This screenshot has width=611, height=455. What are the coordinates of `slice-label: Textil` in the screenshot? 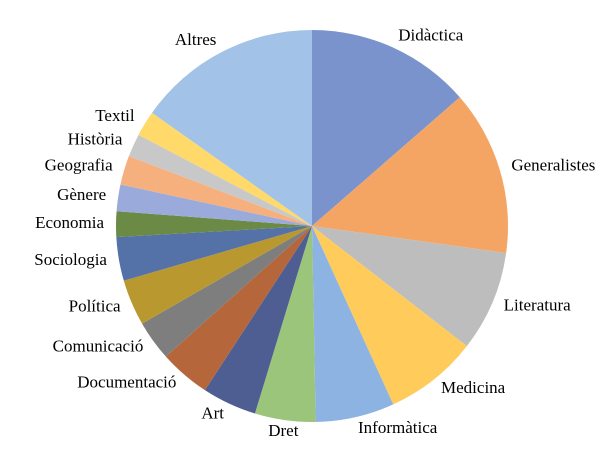 It's located at (115, 115).